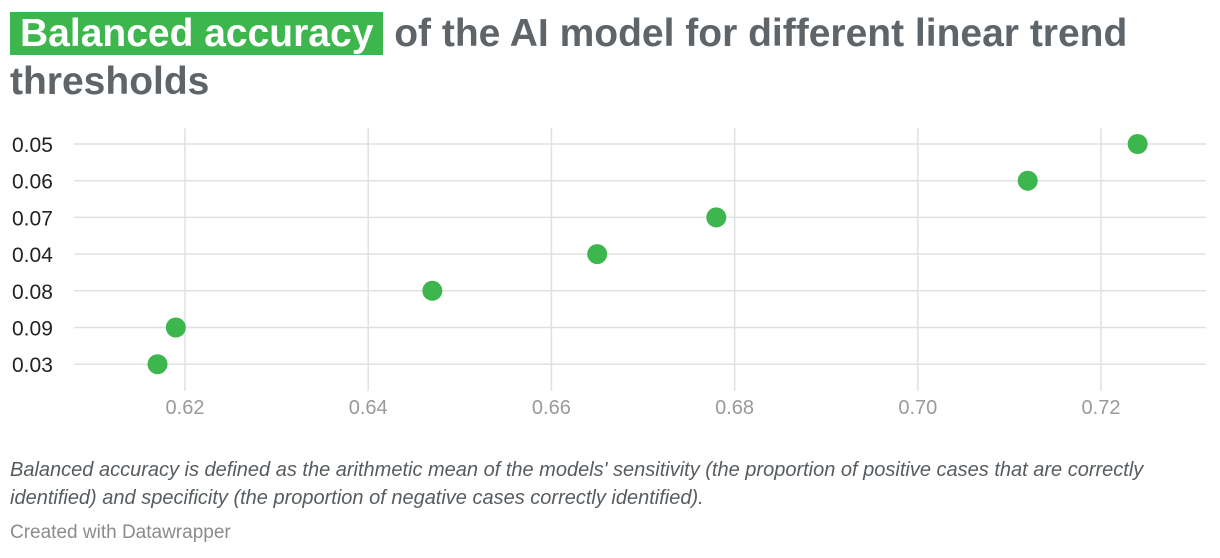  What do you see at coordinates (157, 364) in the screenshot?
I see `data-point-0.03` at bounding box center [157, 364].